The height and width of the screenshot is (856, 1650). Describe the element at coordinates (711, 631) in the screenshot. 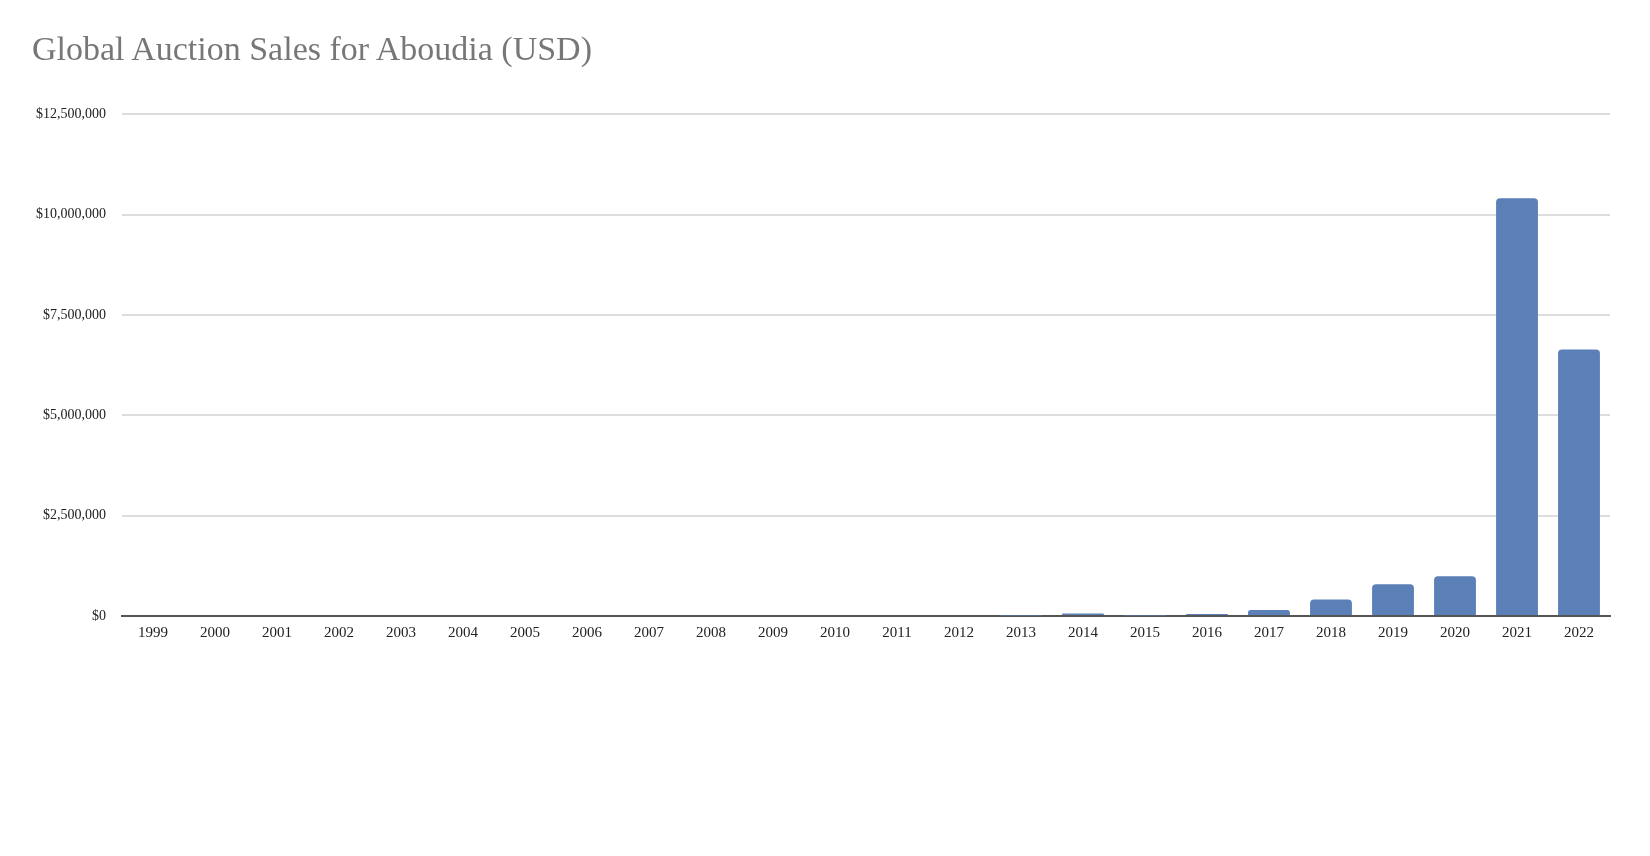

I see `x-tick-label: 2008` at that location.